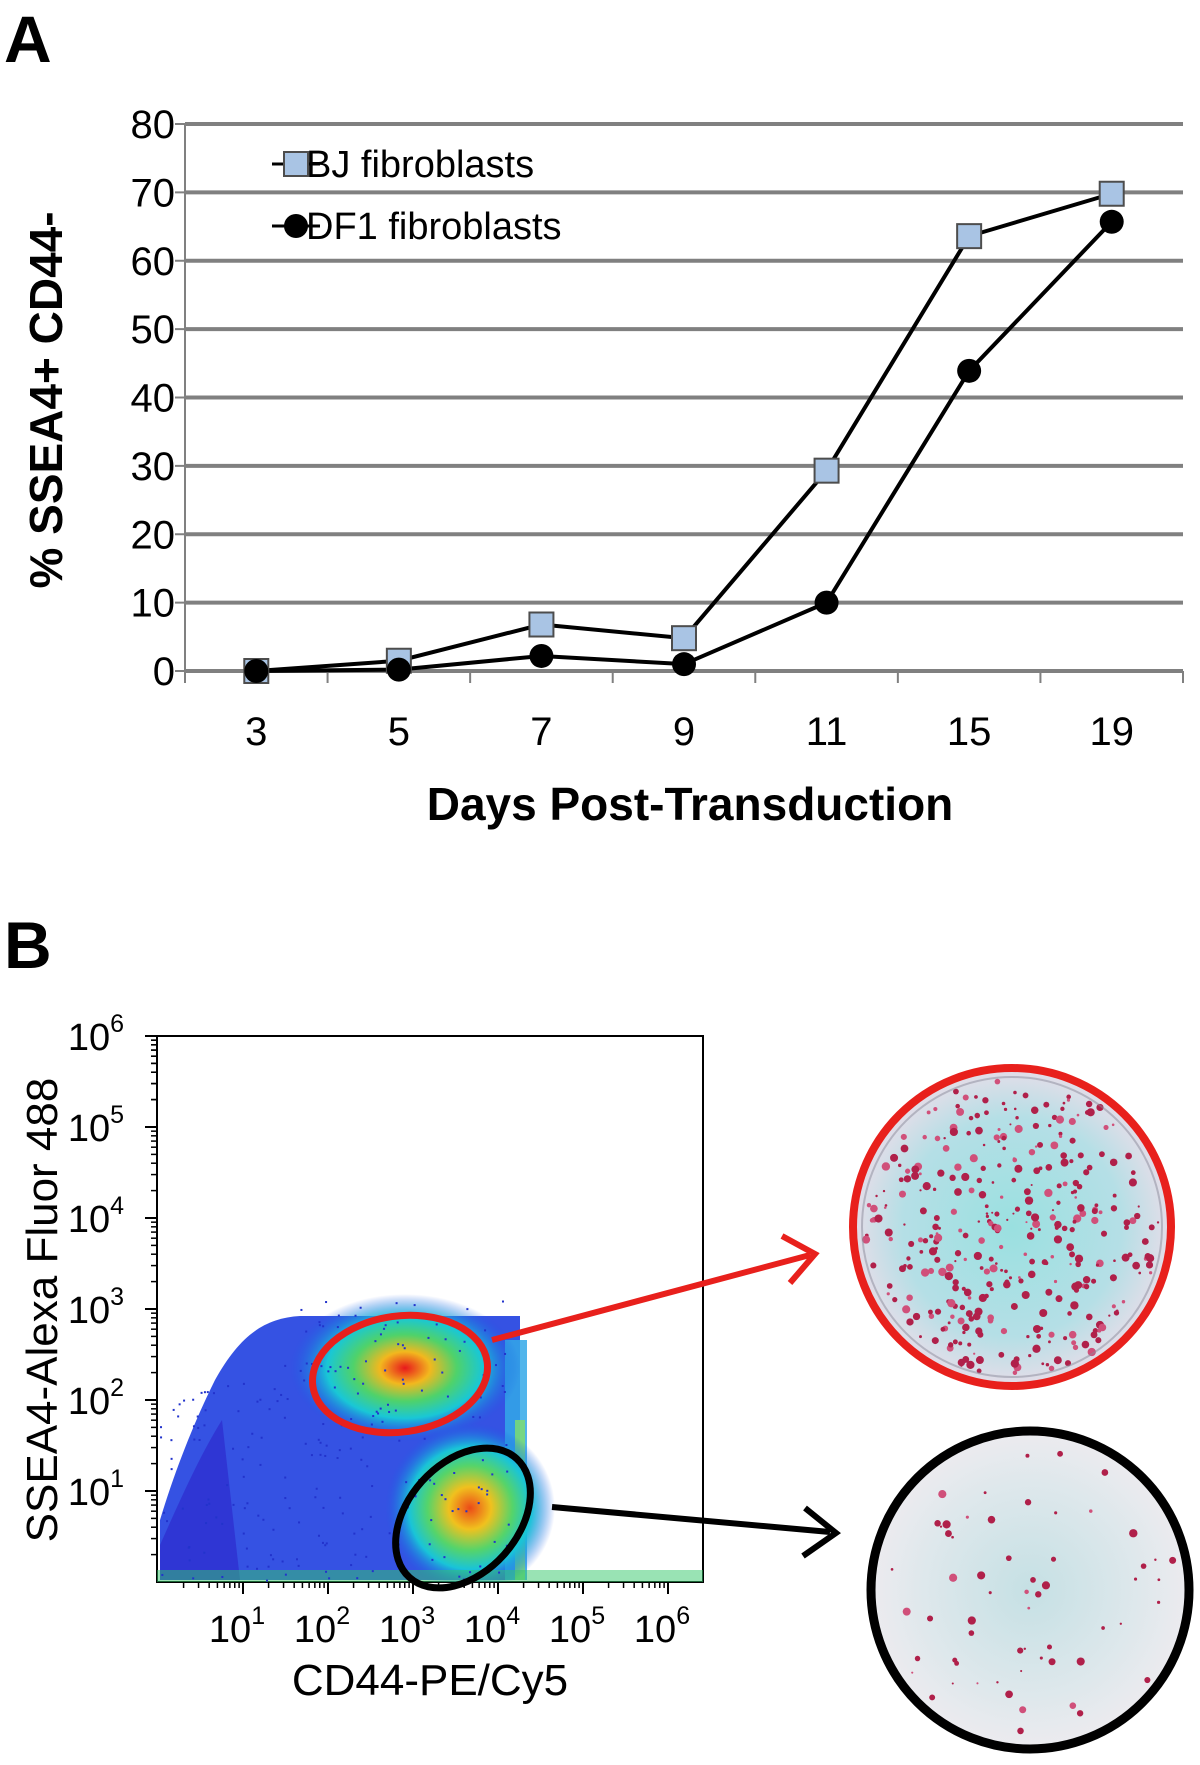 The height and width of the screenshot is (1765, 1200). I want to click on gate-red, so click(400, 1374).